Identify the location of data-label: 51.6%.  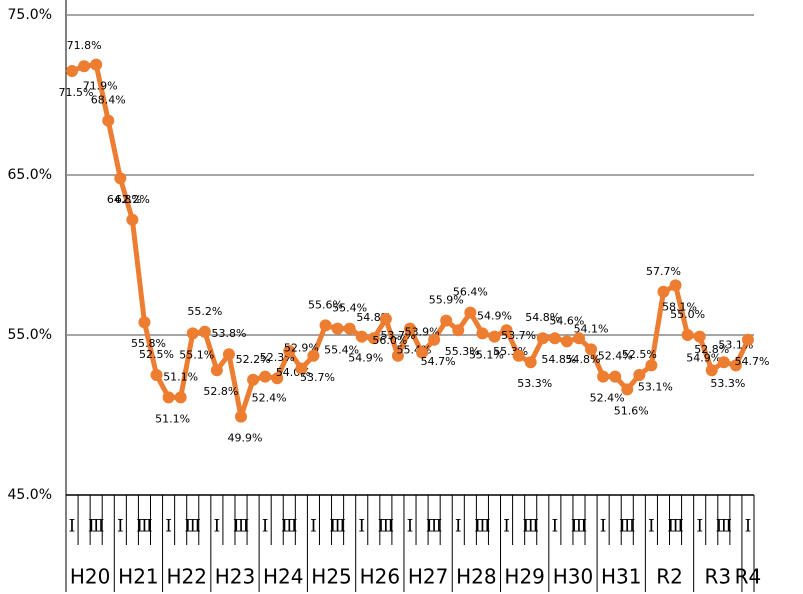
(631, 410).